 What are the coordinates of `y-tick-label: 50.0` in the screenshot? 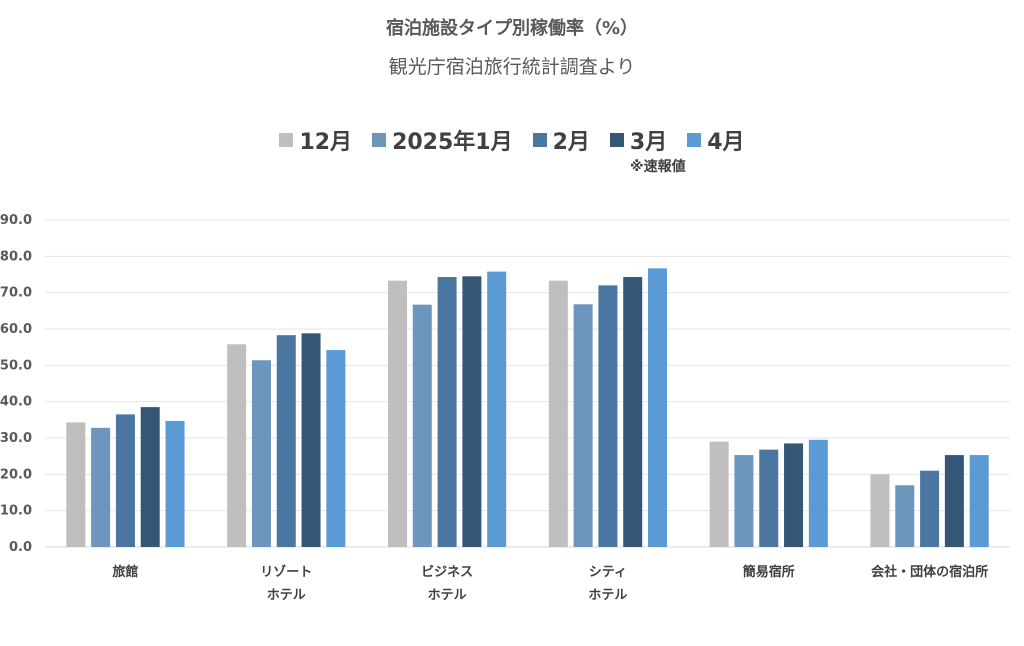 It's located at (16, 365).